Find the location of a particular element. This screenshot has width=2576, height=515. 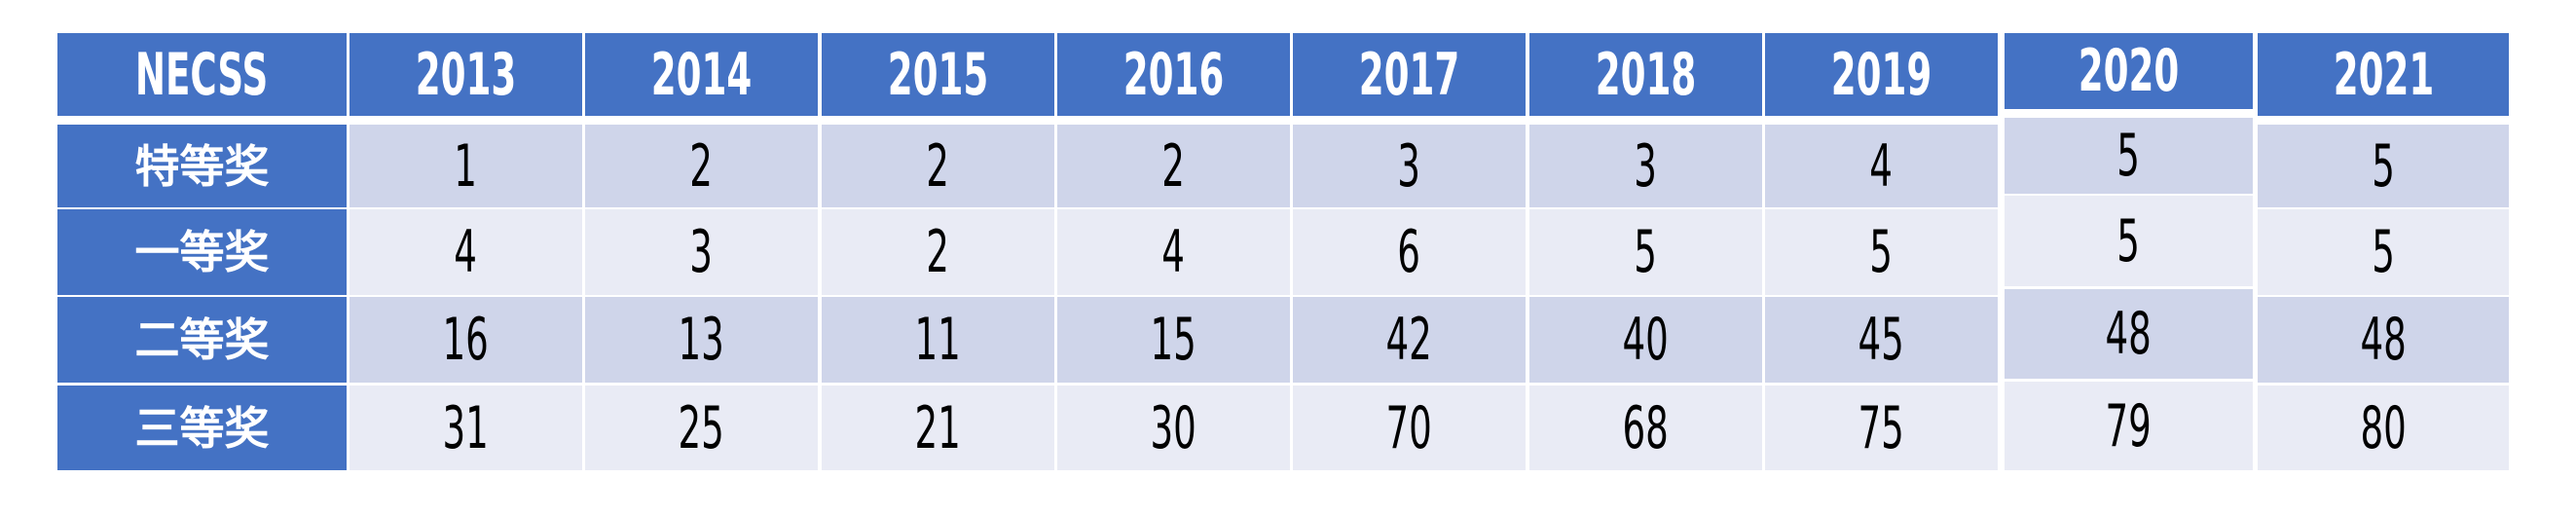

year-header-text: 2016 is located at coordinates (1173, 74).